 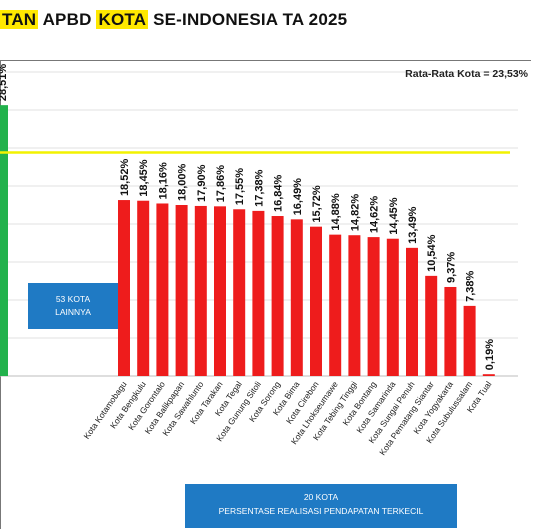 What do you see at coordinates (240, 187) in the screenshot?
I see `bar-value-label: 17,55%` at bounding box center [240, 187].